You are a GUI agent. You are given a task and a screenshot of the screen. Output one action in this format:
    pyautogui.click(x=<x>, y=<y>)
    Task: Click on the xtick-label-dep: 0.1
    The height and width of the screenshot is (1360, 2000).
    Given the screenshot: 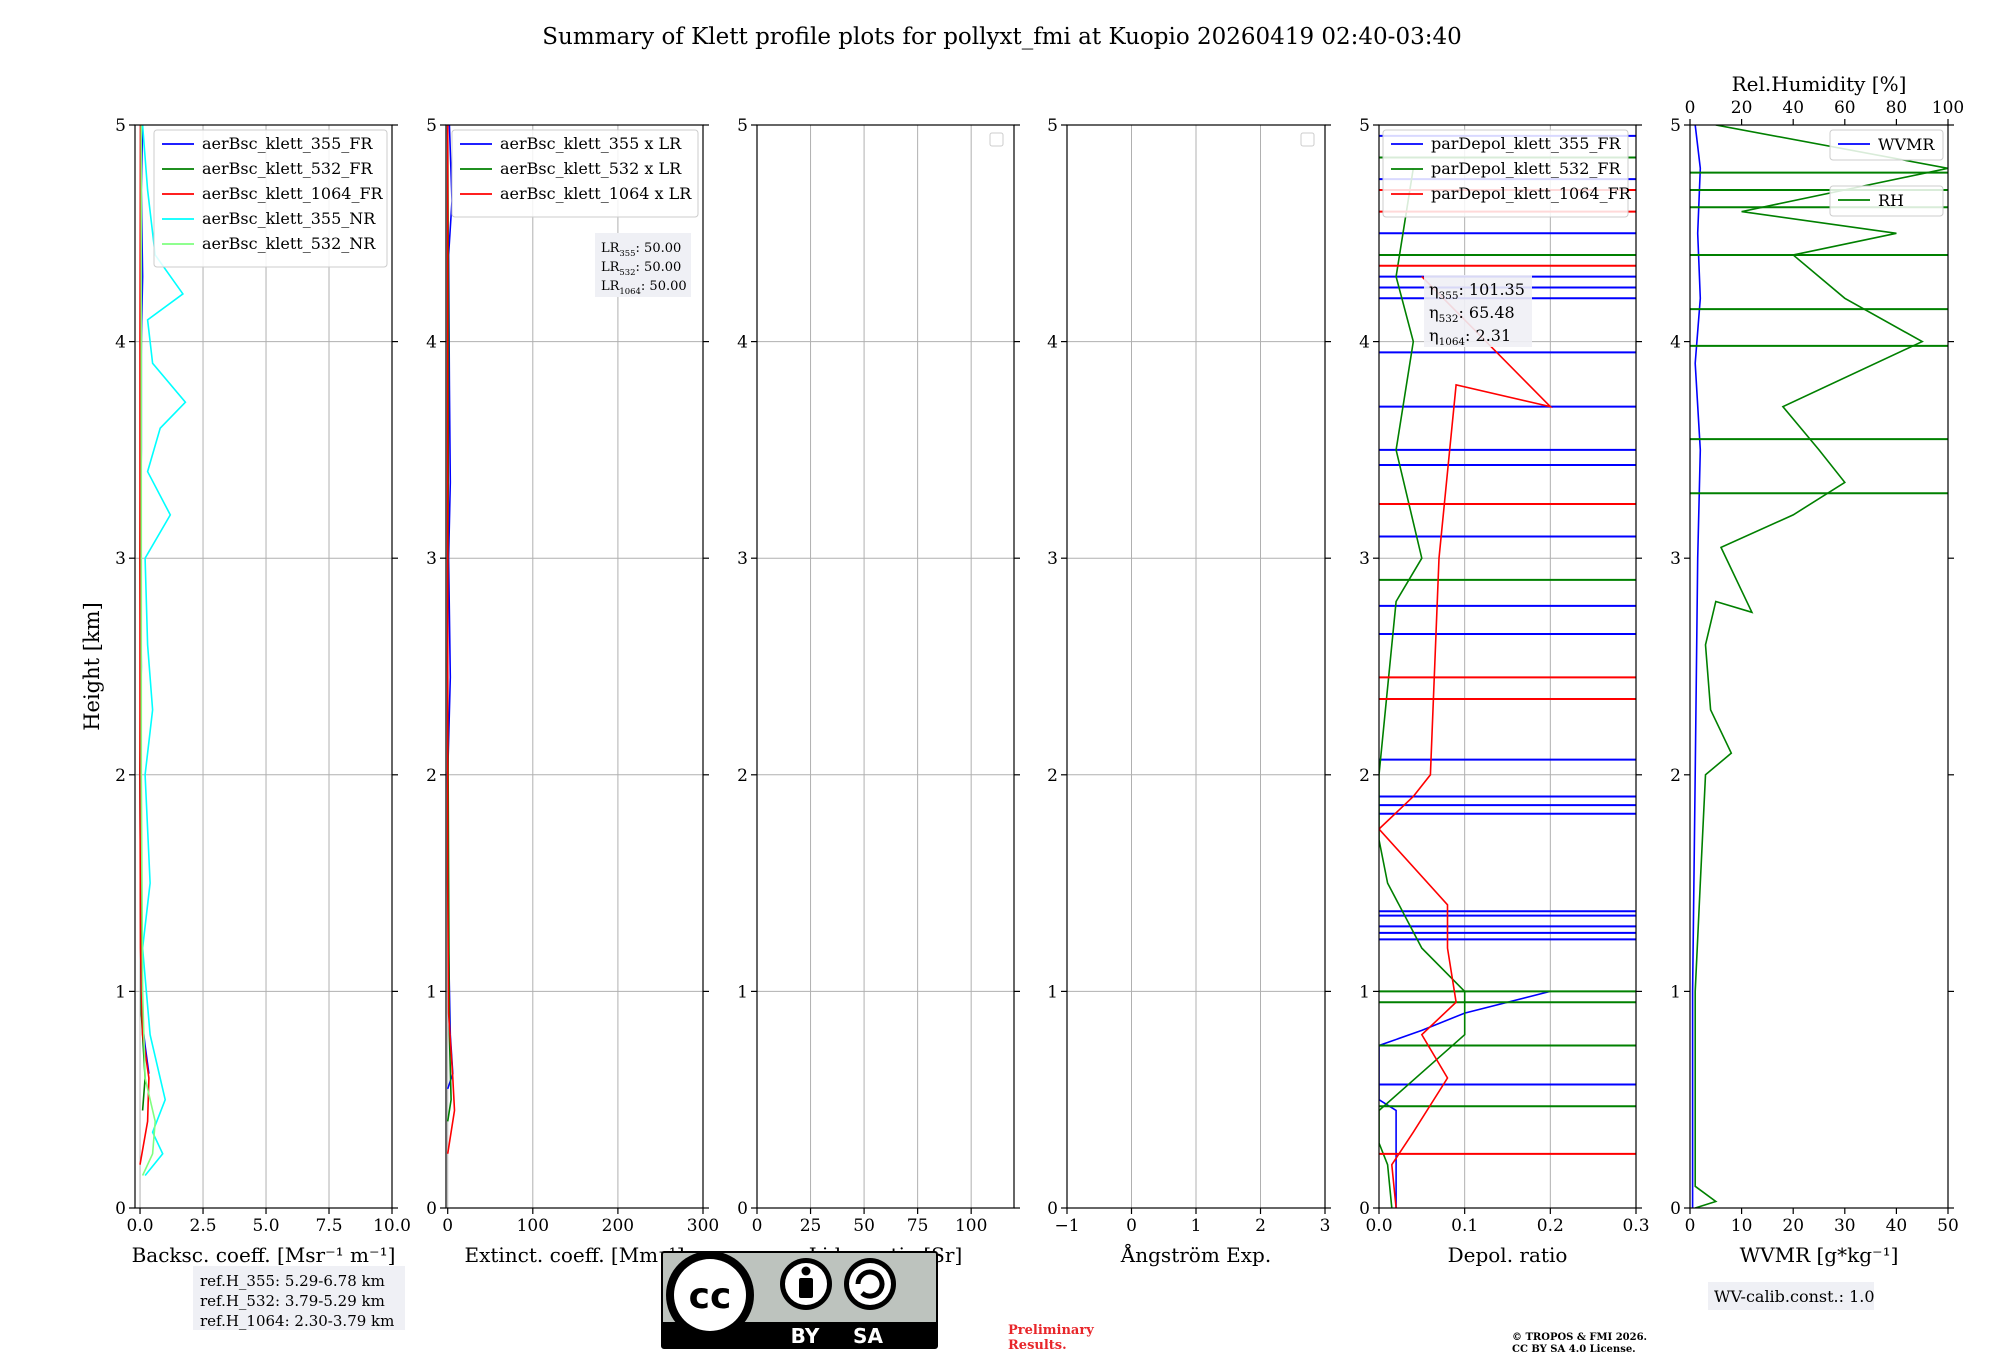 What is the action you would take?
    pyautogui.click(x=1464, y=1226)
    